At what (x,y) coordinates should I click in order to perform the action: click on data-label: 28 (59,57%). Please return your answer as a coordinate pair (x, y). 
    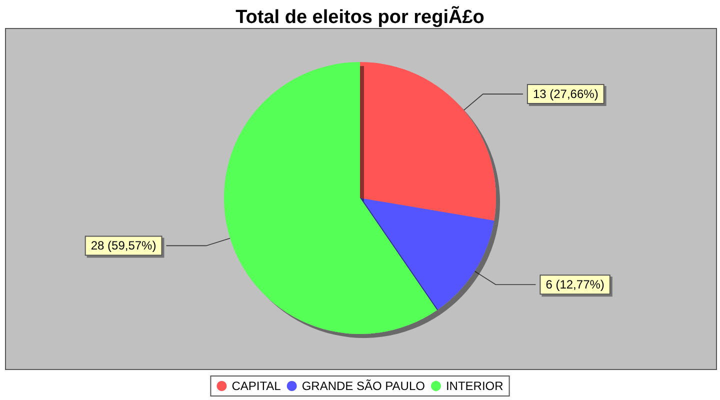
    Looking at the image, I should click on (123, 245).